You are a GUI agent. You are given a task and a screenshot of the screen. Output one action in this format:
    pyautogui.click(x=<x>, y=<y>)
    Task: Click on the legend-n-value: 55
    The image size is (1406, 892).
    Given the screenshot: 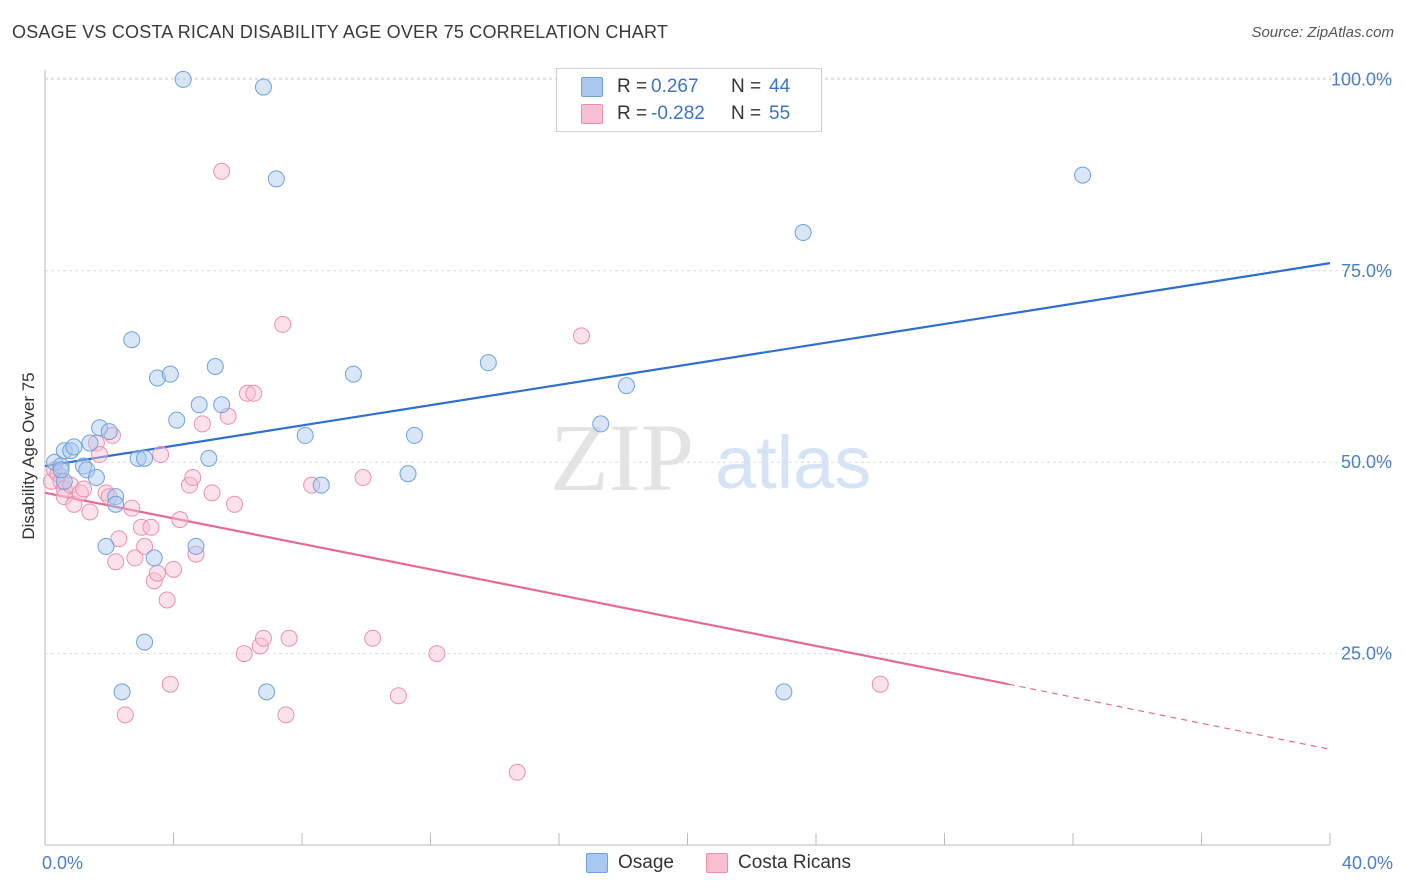 What is the action you would take?
    pyautogui.click(x=780, y=113)
    